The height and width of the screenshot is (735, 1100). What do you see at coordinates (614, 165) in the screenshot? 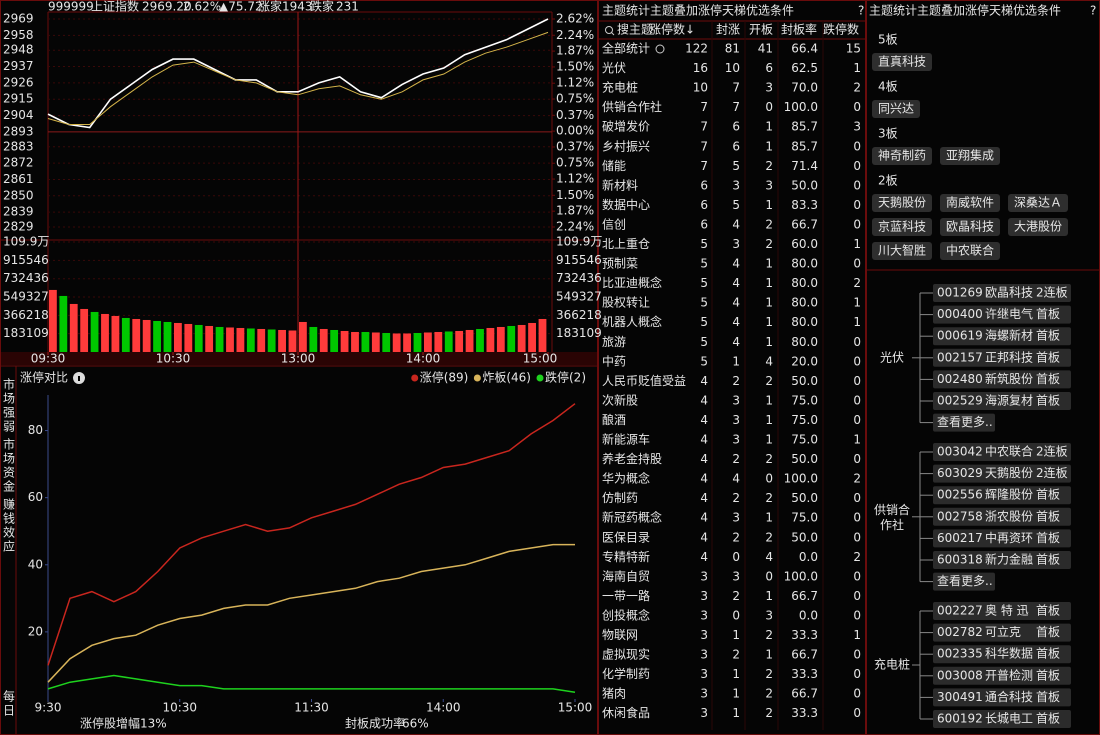
I see `theme-name: 储能` at bounding box center [614, 165].